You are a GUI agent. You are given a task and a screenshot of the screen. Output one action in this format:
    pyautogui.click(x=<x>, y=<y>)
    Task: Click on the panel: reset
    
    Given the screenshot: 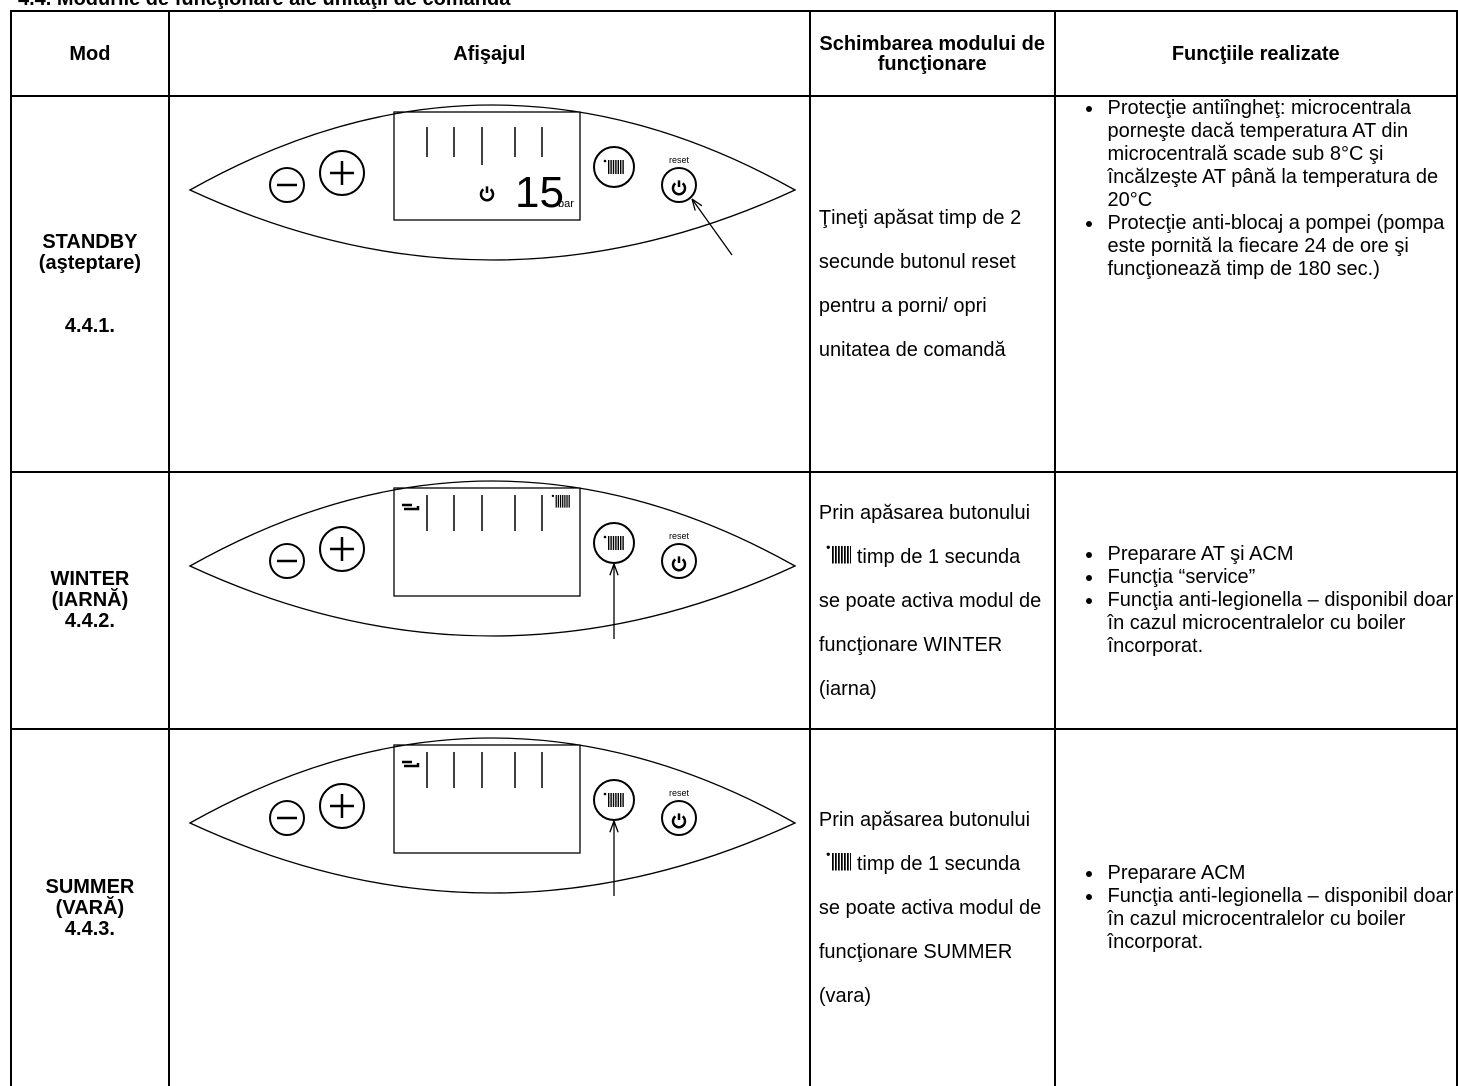 What is the action you would take?
    pyautogui.click(x=492, y=559)
    